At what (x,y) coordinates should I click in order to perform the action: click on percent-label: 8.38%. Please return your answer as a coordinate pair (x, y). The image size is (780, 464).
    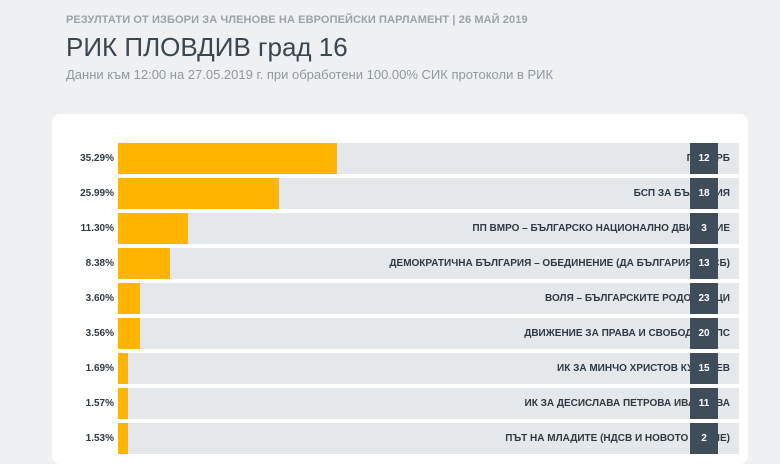
    Looking at the image, I should click on (99, 263).